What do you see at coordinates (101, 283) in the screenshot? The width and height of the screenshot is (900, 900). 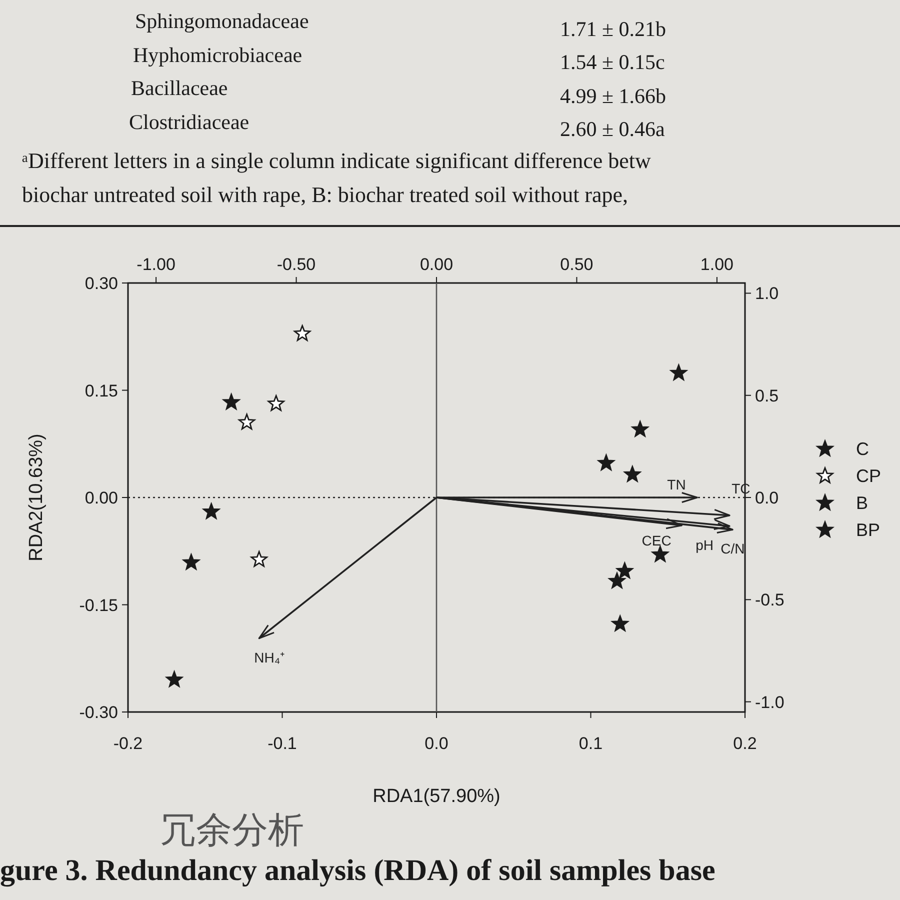 I see `y-tick-label: 0.30` at bounding box center [101, 283].